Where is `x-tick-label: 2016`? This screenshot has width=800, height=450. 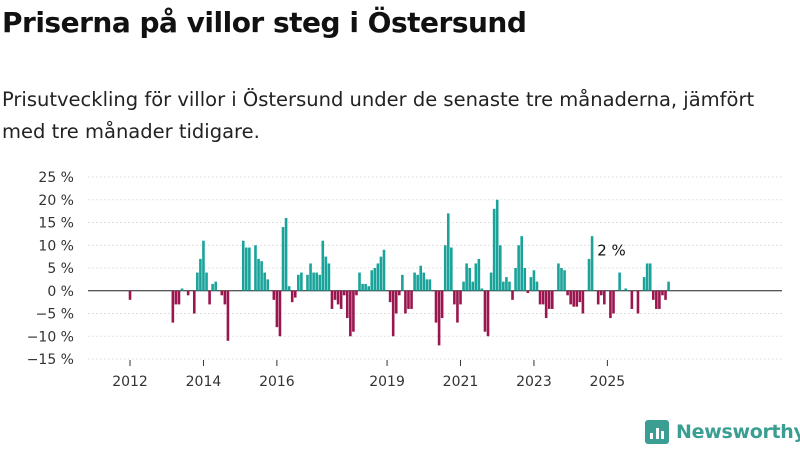 x-tick-label: 2016 is located at coordinates (277, 382).